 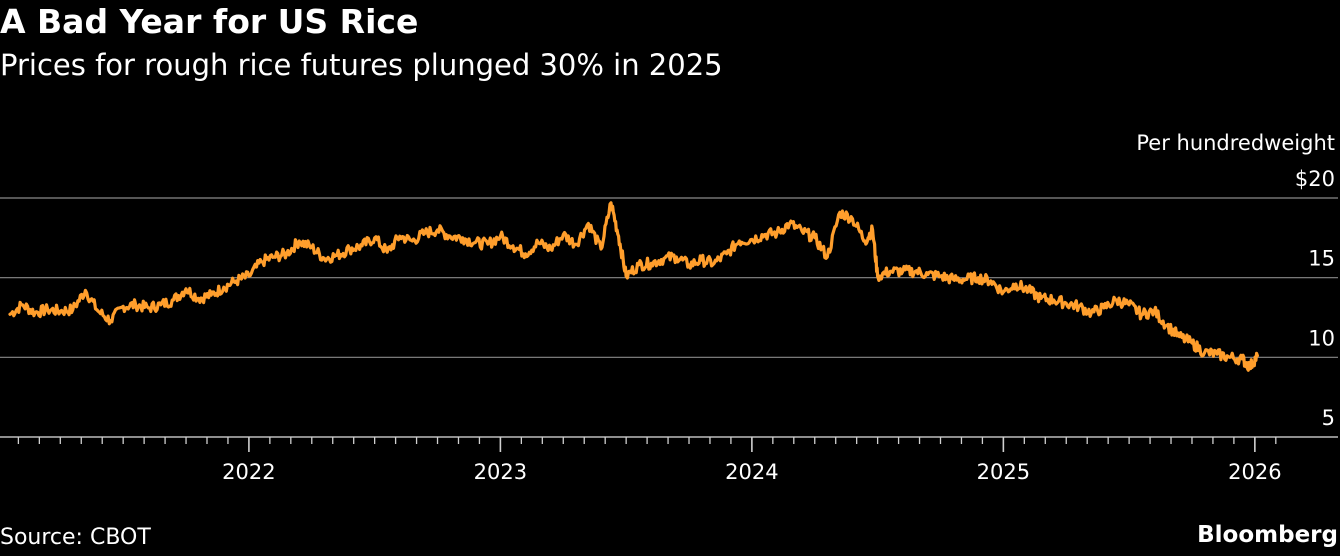 What do you see at coordinates (75, 537) in the screenshot?
I see `source-note: Source: CBOT` at bounding box center [75, 537].